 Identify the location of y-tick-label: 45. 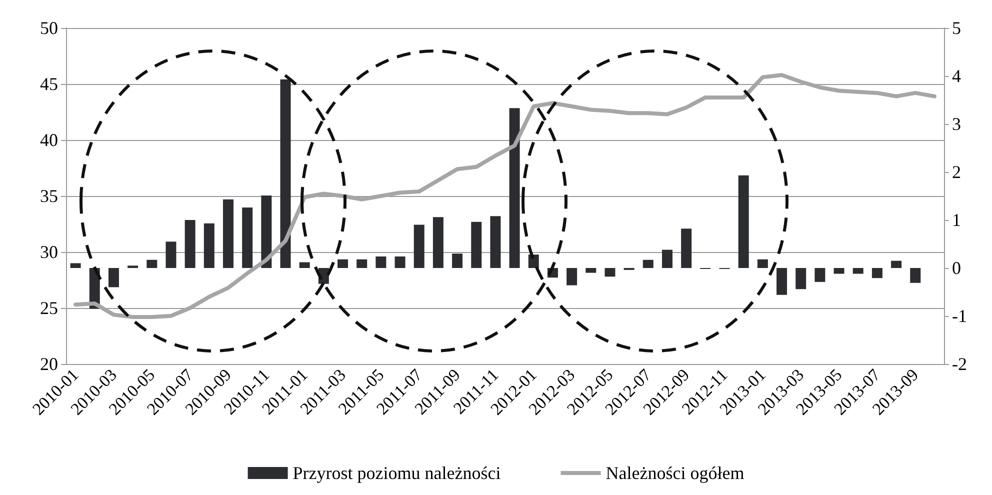
(49, 84).